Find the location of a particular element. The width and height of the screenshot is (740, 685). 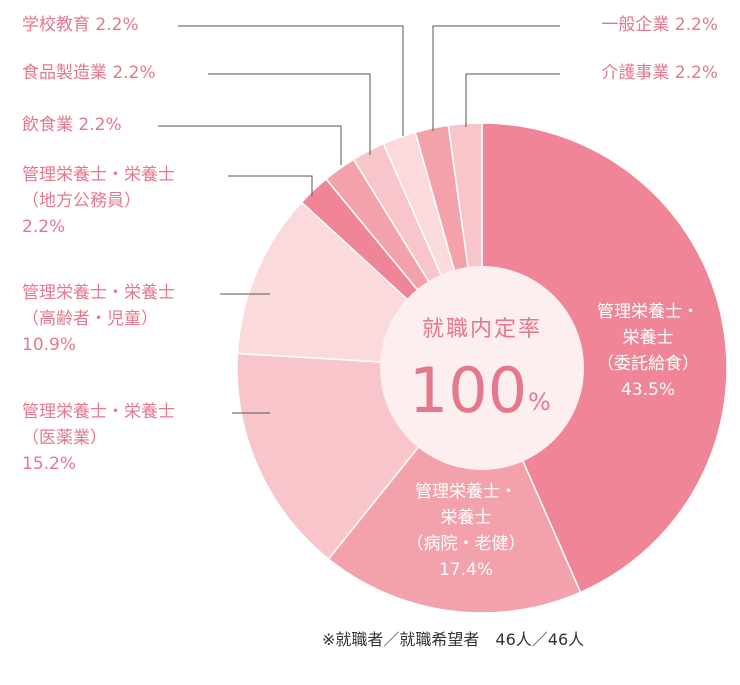

center-unit: % is located at coordinates (539, 402).